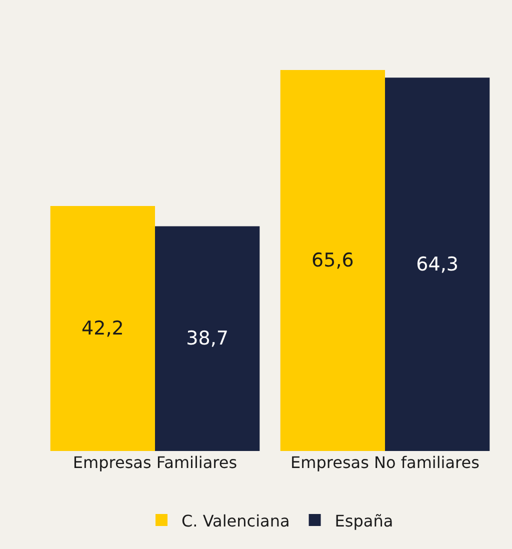 Image resolution: width=512 pixels, height=549 pixels. Describe the element at coordinates (236, 520) in the screenshot. I see `legend-label: C. Valenciana` at that location.